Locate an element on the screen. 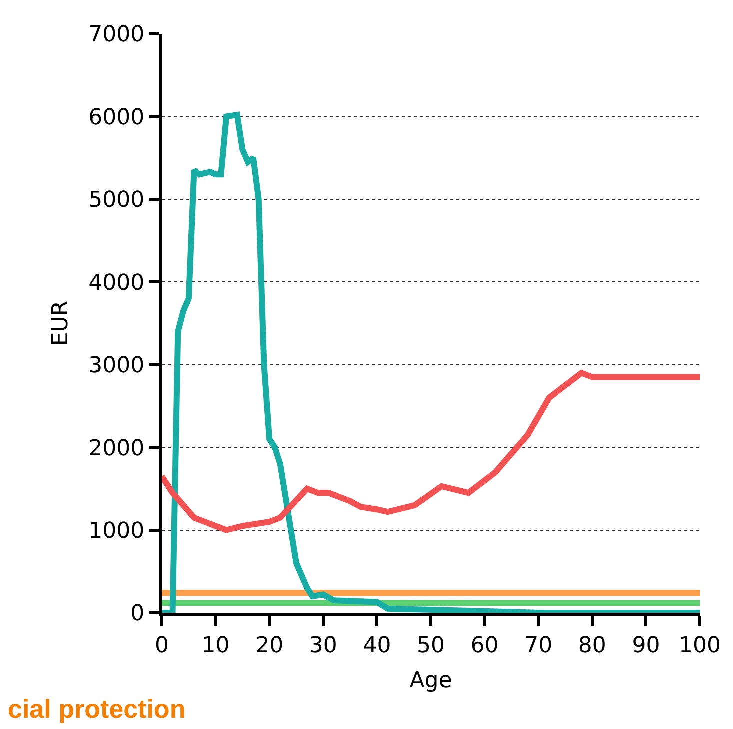 This screenshot has height=729, width=733. x-tick-label: 90 is located at coordinates (646, 645).